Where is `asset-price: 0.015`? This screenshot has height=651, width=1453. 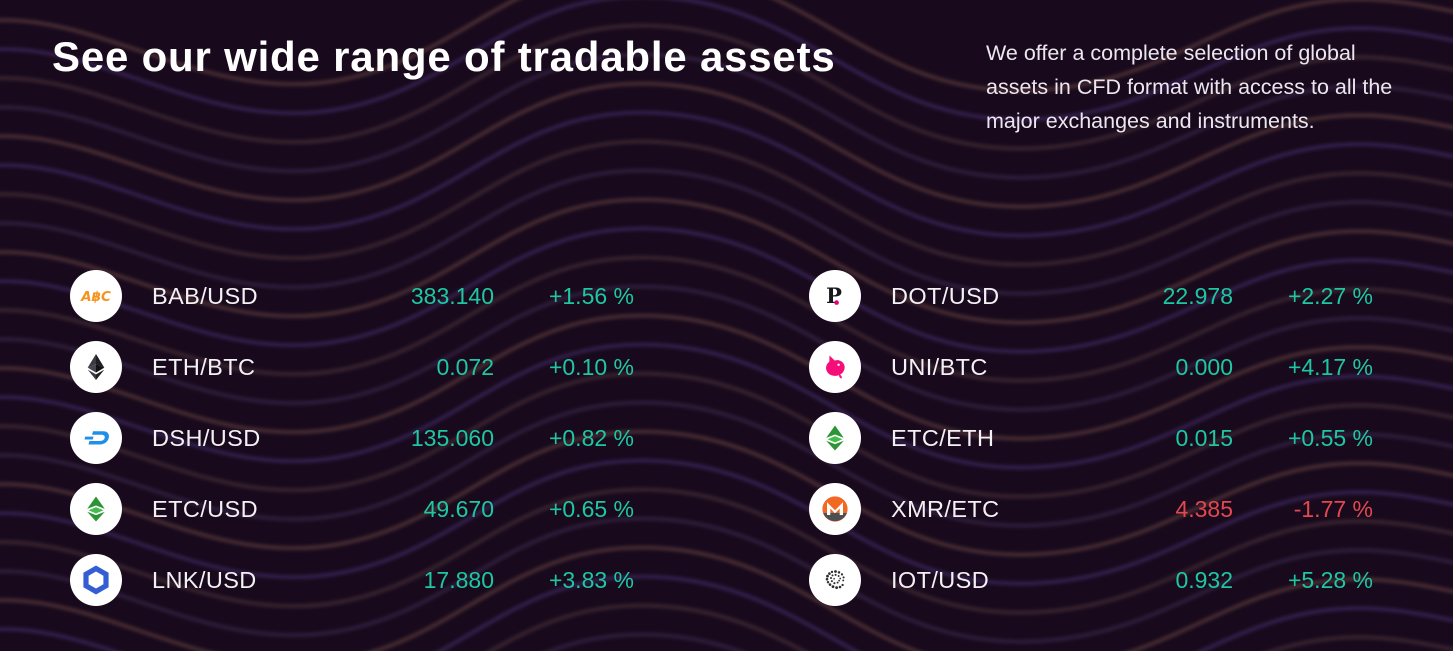 asset-price: 0.015 is located at coordinates (1204, 437).